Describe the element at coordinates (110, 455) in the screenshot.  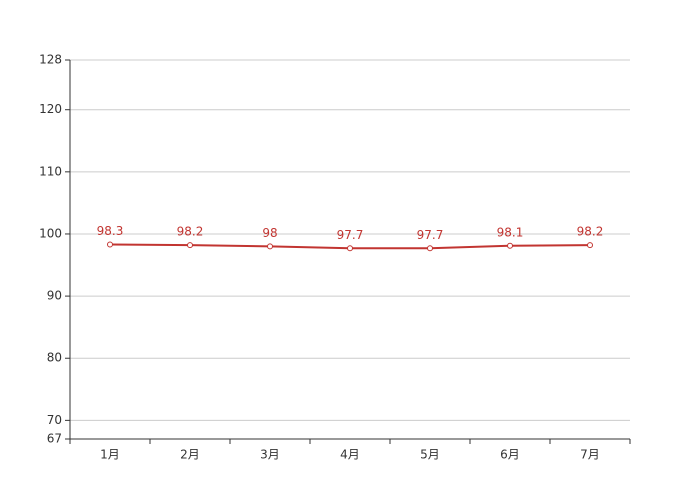
I see `x-tick-label: 1月` at that location.